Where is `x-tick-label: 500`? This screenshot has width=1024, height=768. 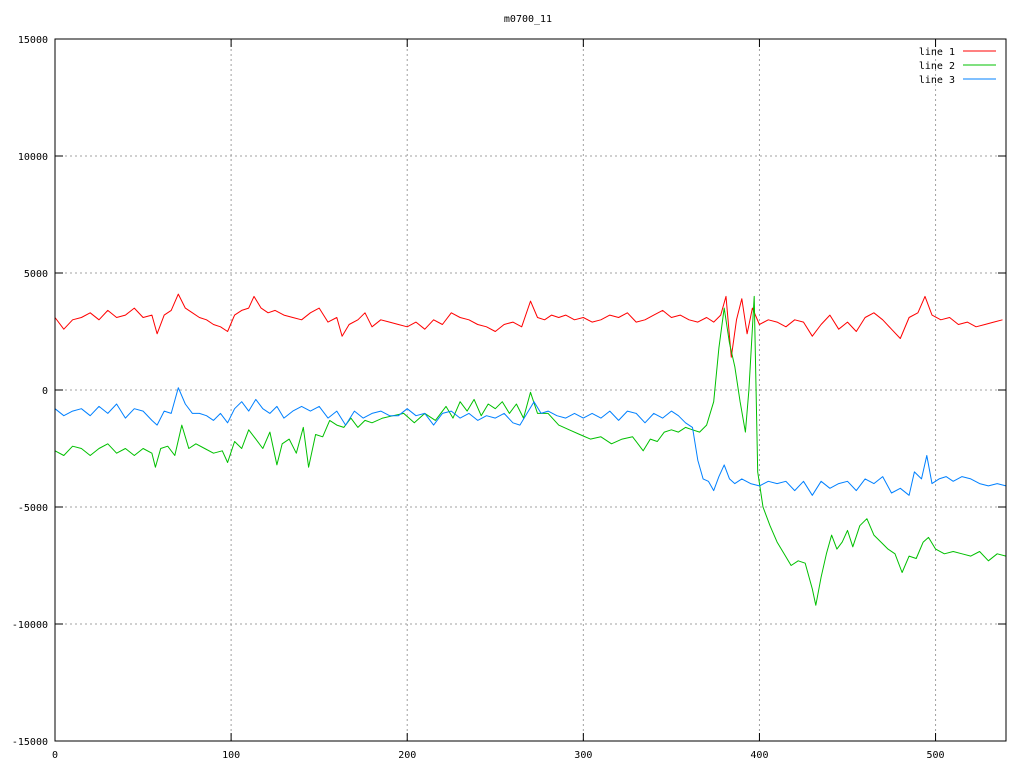 x-tick-label: 500 is located at coordinates (936, 755).